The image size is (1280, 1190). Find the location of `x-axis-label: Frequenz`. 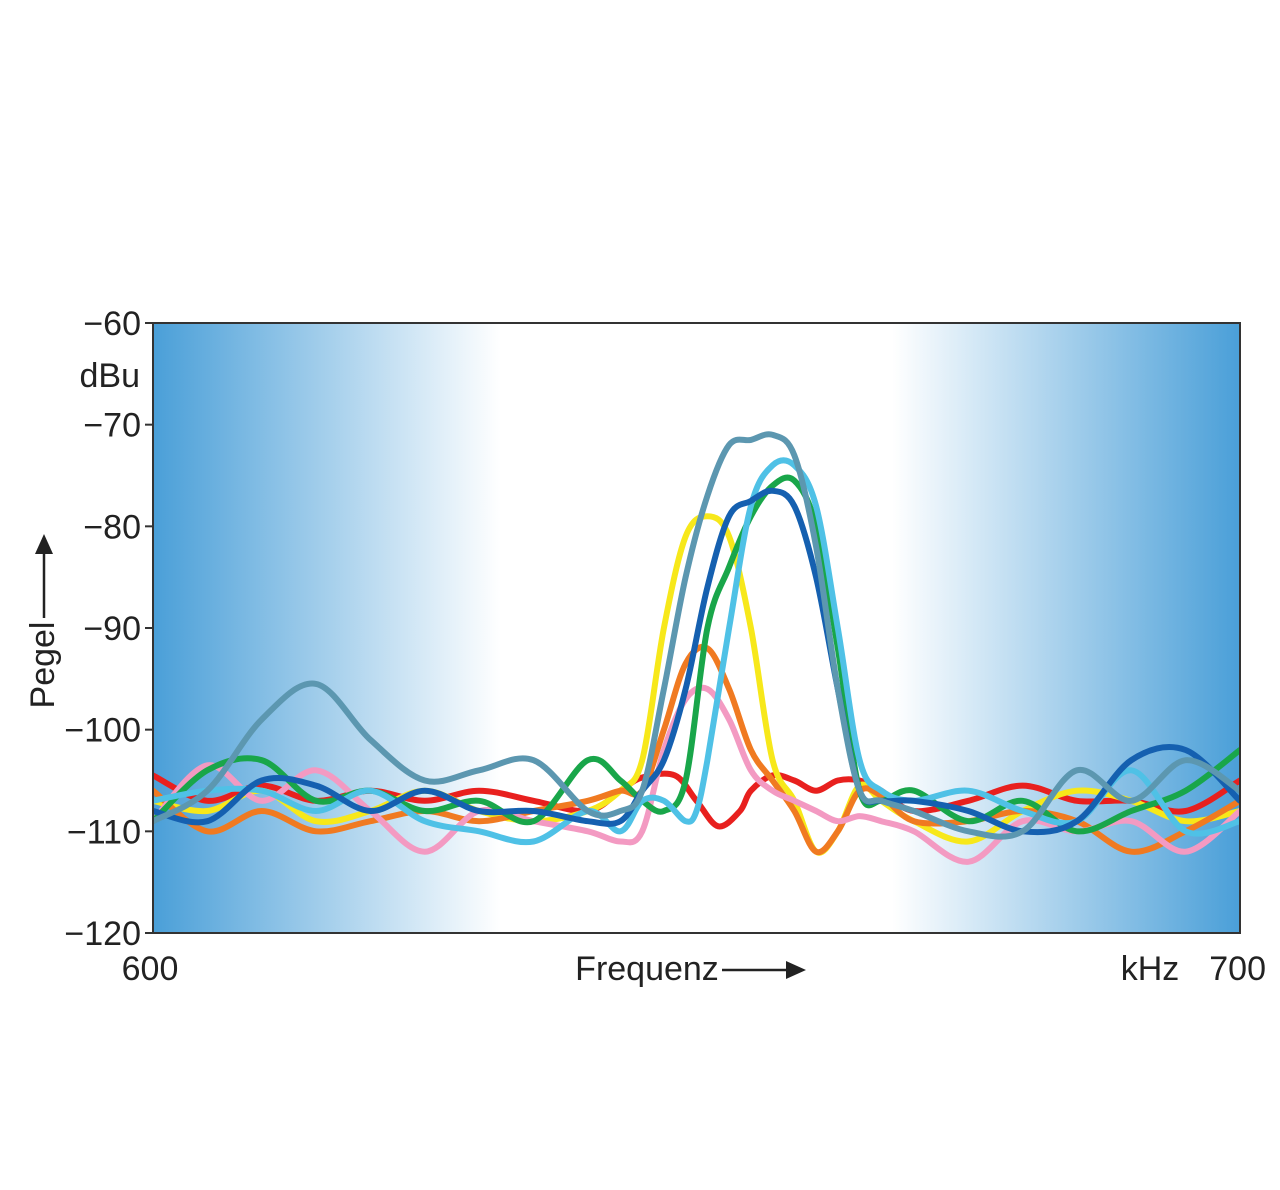

x-axis-label: Frequenz is located at coordinates (647, 969).